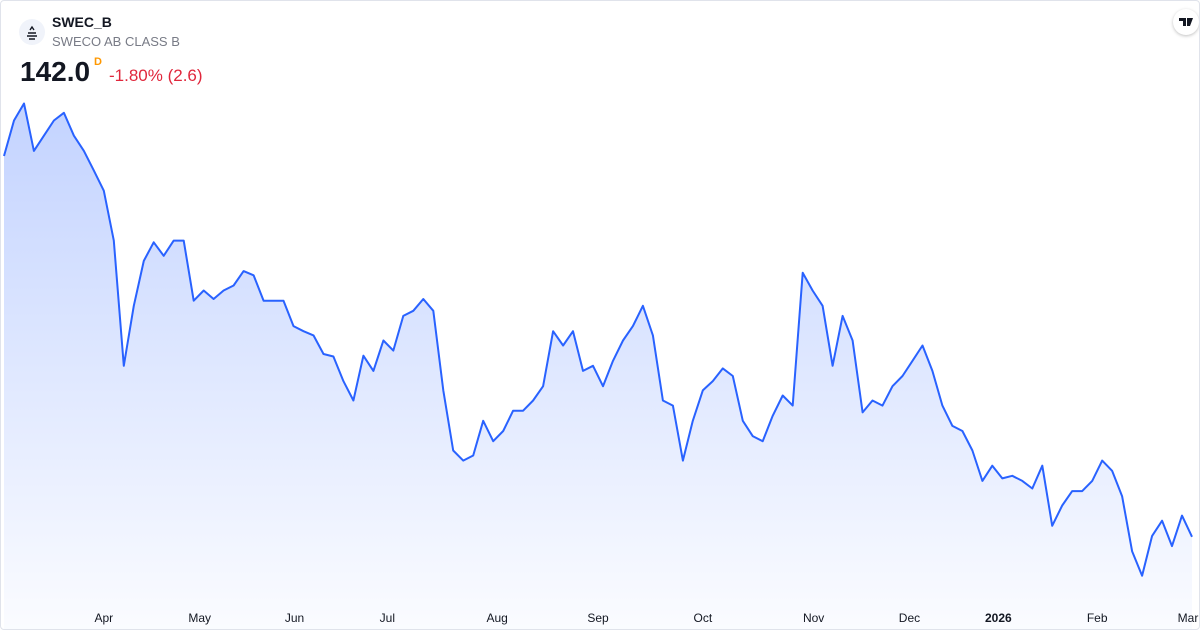 The width and height of the screenshot is (1200, 630). I want to click on tv-icon, so click(1186, 22).